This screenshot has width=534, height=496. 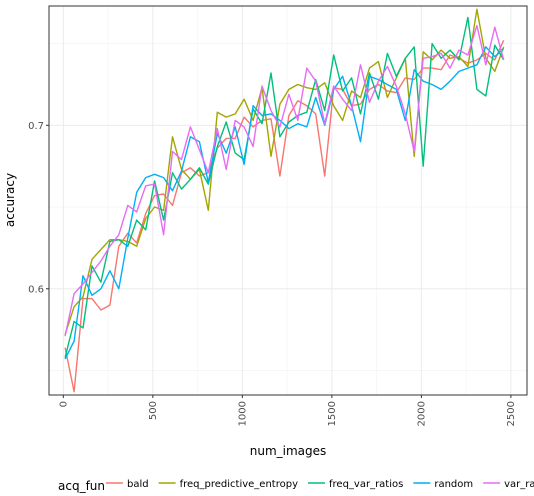 I want to click on legend-title: acq_fun, so click(x=81, y=486).